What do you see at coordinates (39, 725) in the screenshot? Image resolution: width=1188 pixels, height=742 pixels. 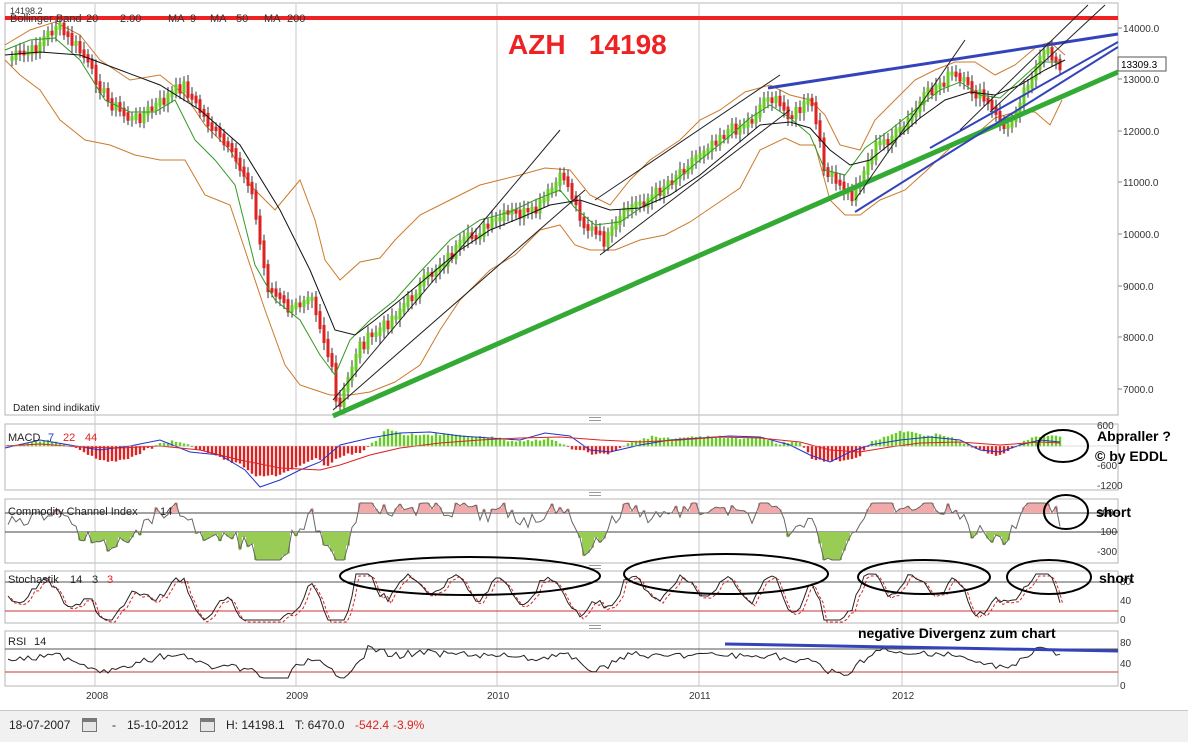 I see `start-date: 18-07-2007` at bounding box center [39, 725].